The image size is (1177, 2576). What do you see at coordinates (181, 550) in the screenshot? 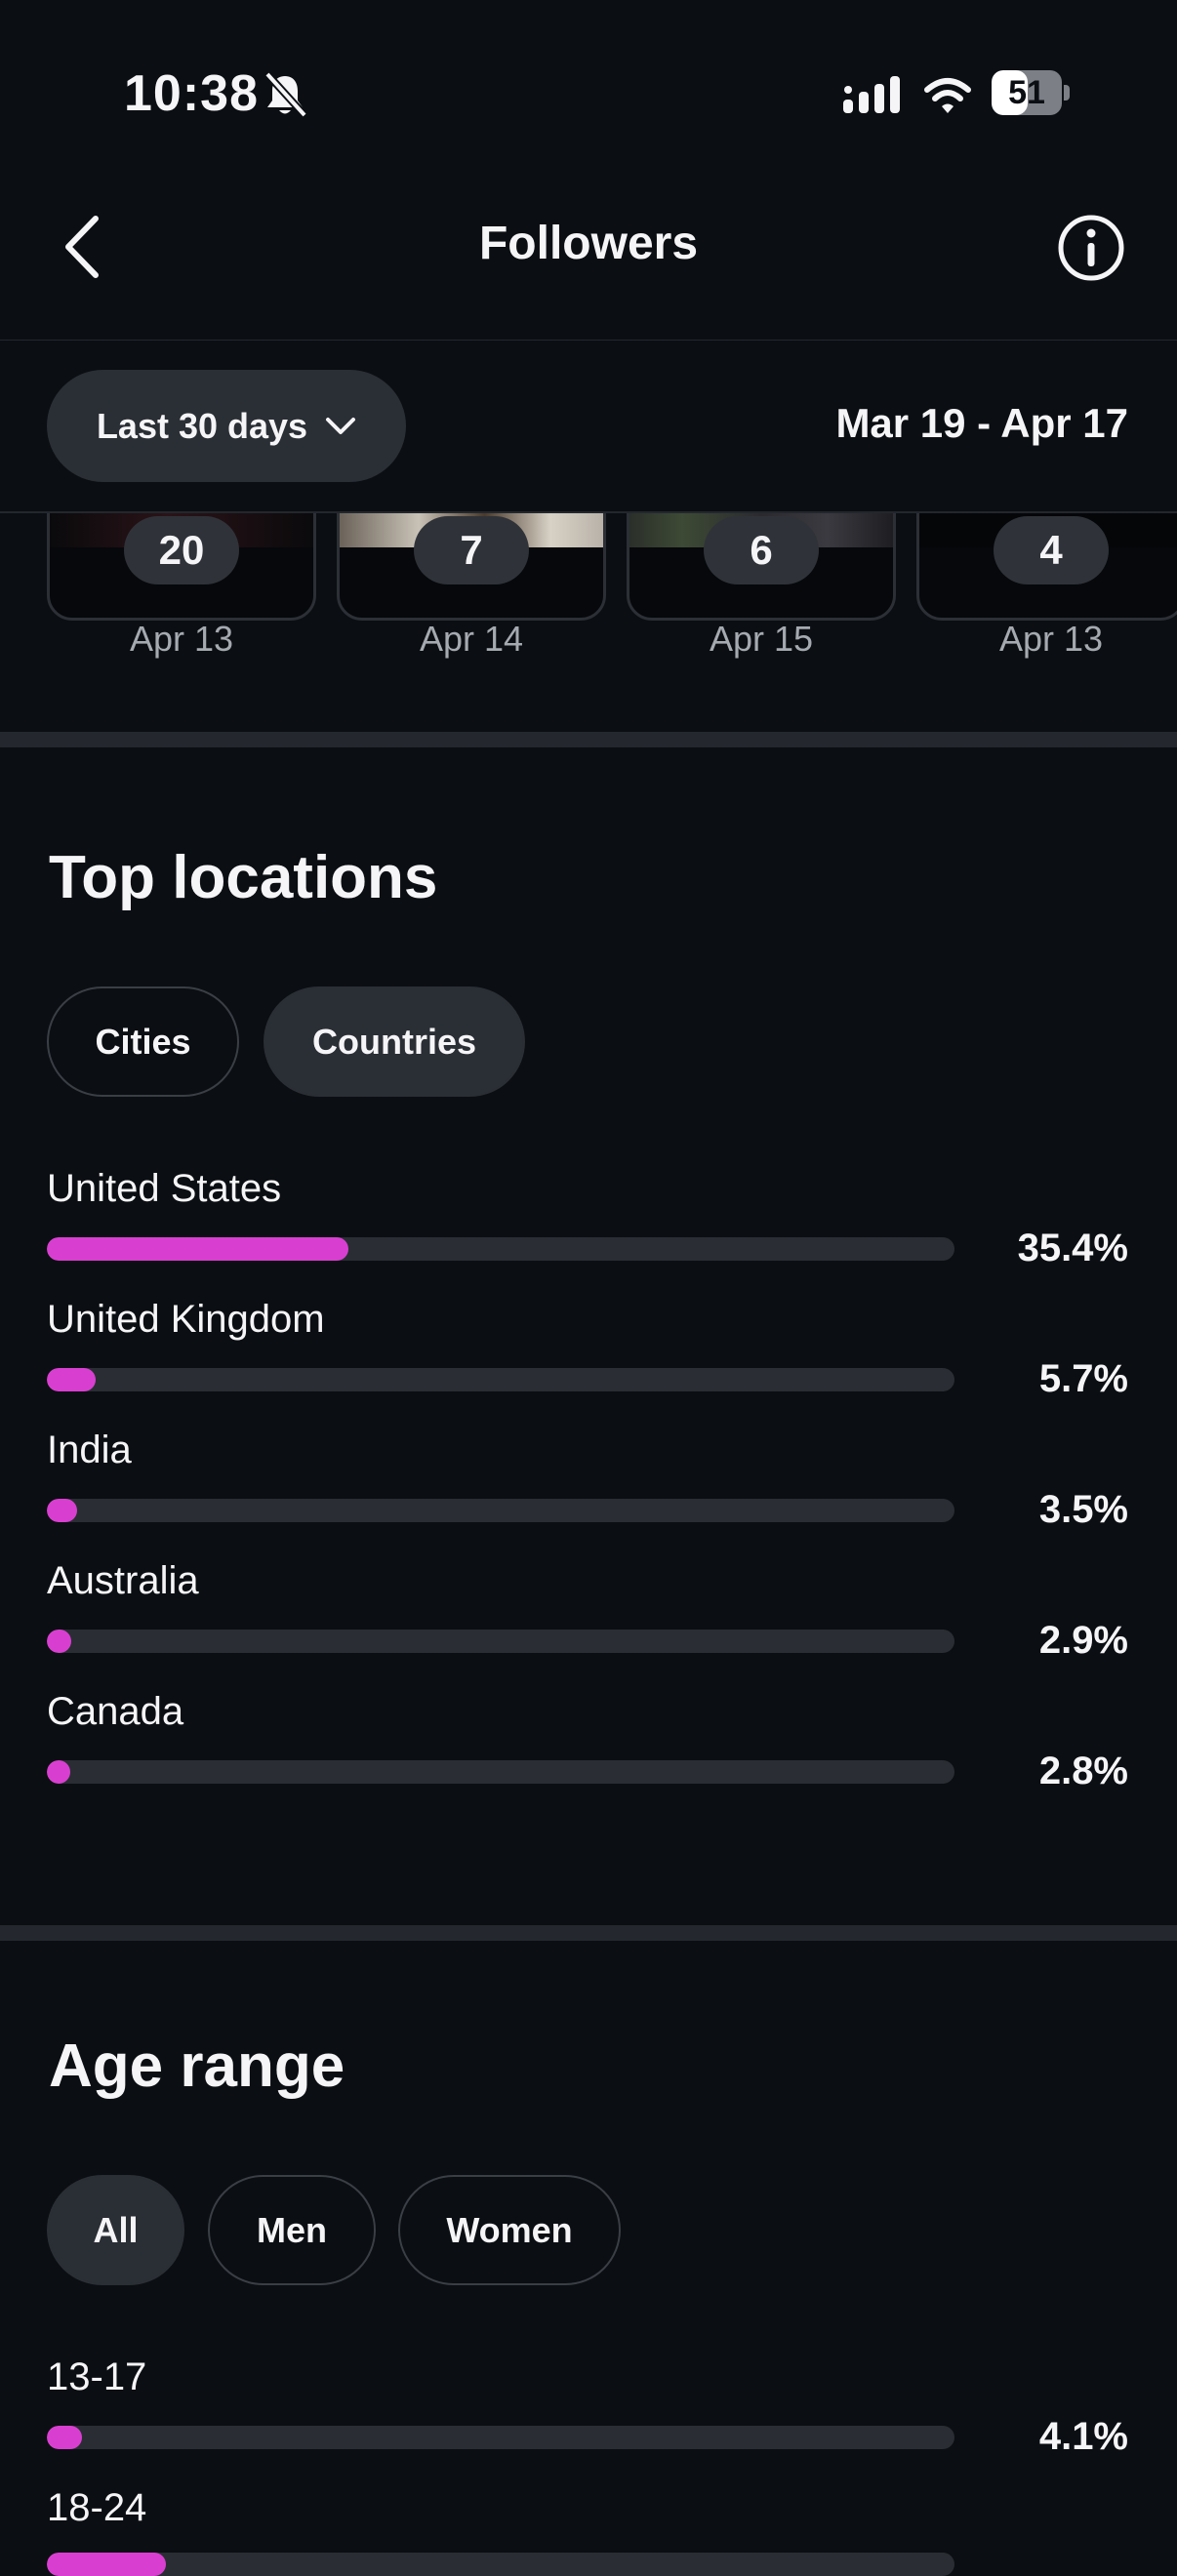
I see `thumbnail-count: 20` at bounding box center [181, 550].